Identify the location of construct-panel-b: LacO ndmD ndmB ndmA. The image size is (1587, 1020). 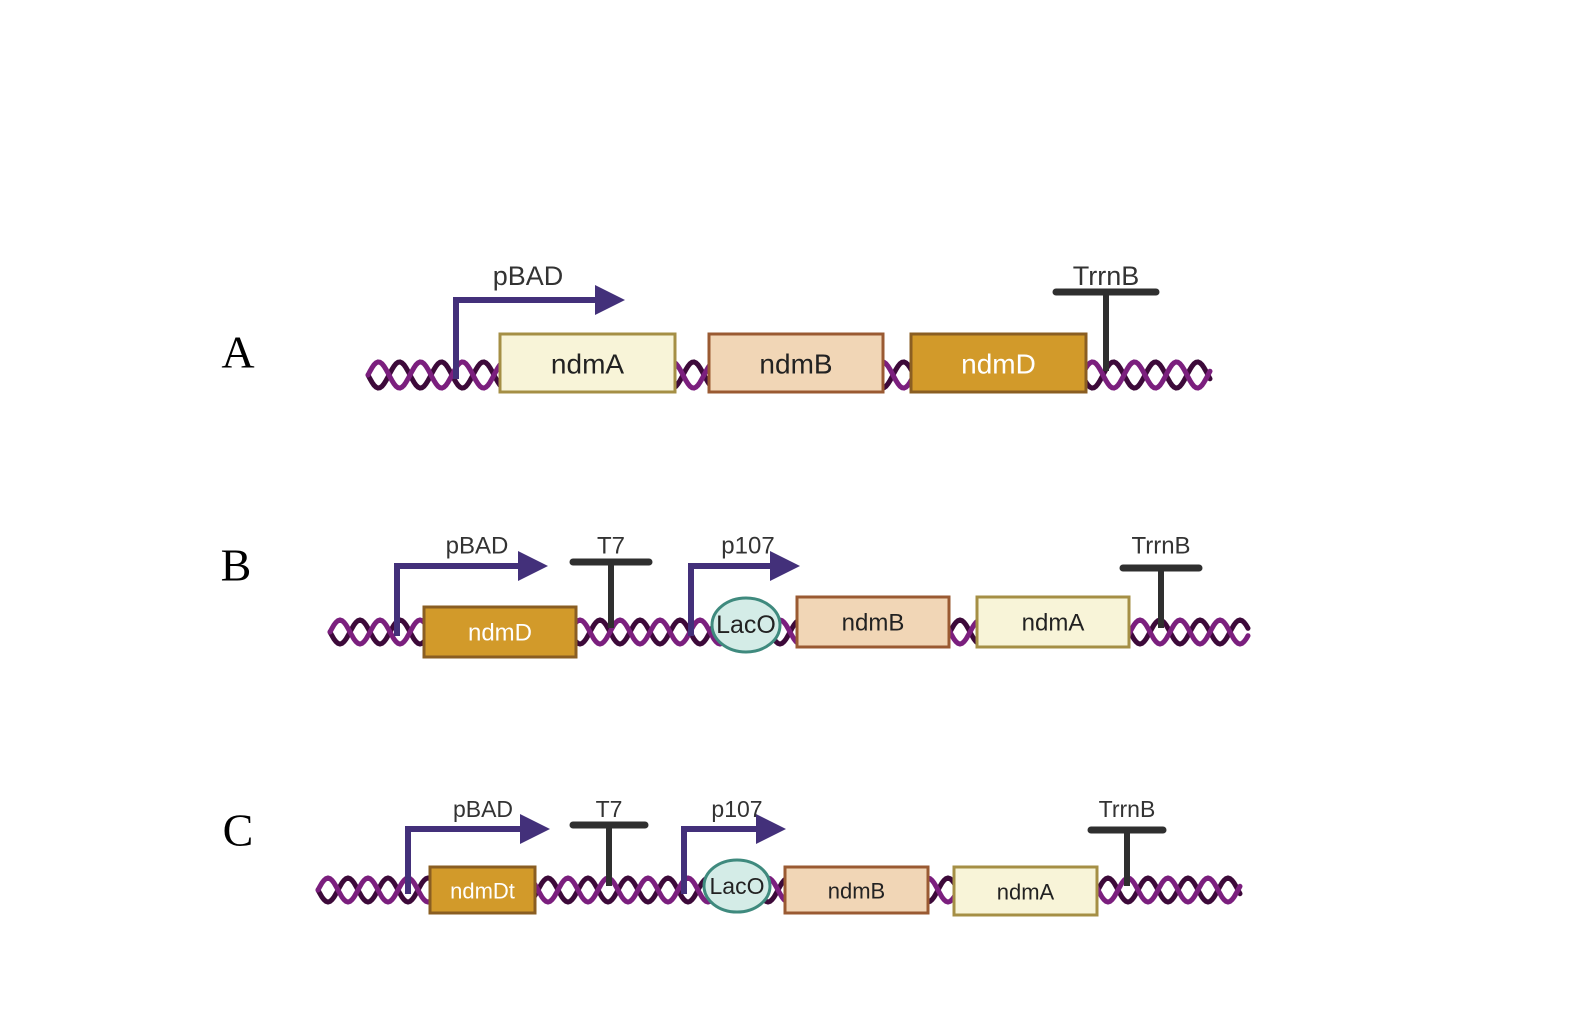
(798, 605).